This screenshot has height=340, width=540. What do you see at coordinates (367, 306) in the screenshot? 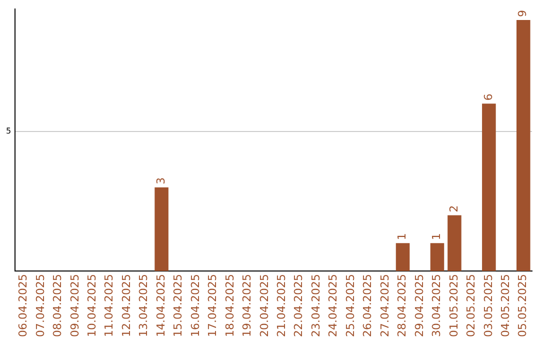
I see `x-tick-label: 26.04.2025` at bounding box center [367, 306].